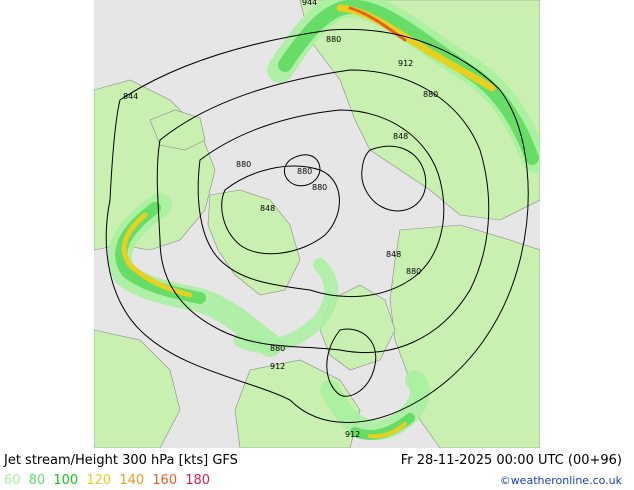 This screenshot has height=490, width=634. Describe the element at coordinates (560, 480) in the screenshot. I see `credit-link: ©weatheronline.co.uk` at that location.